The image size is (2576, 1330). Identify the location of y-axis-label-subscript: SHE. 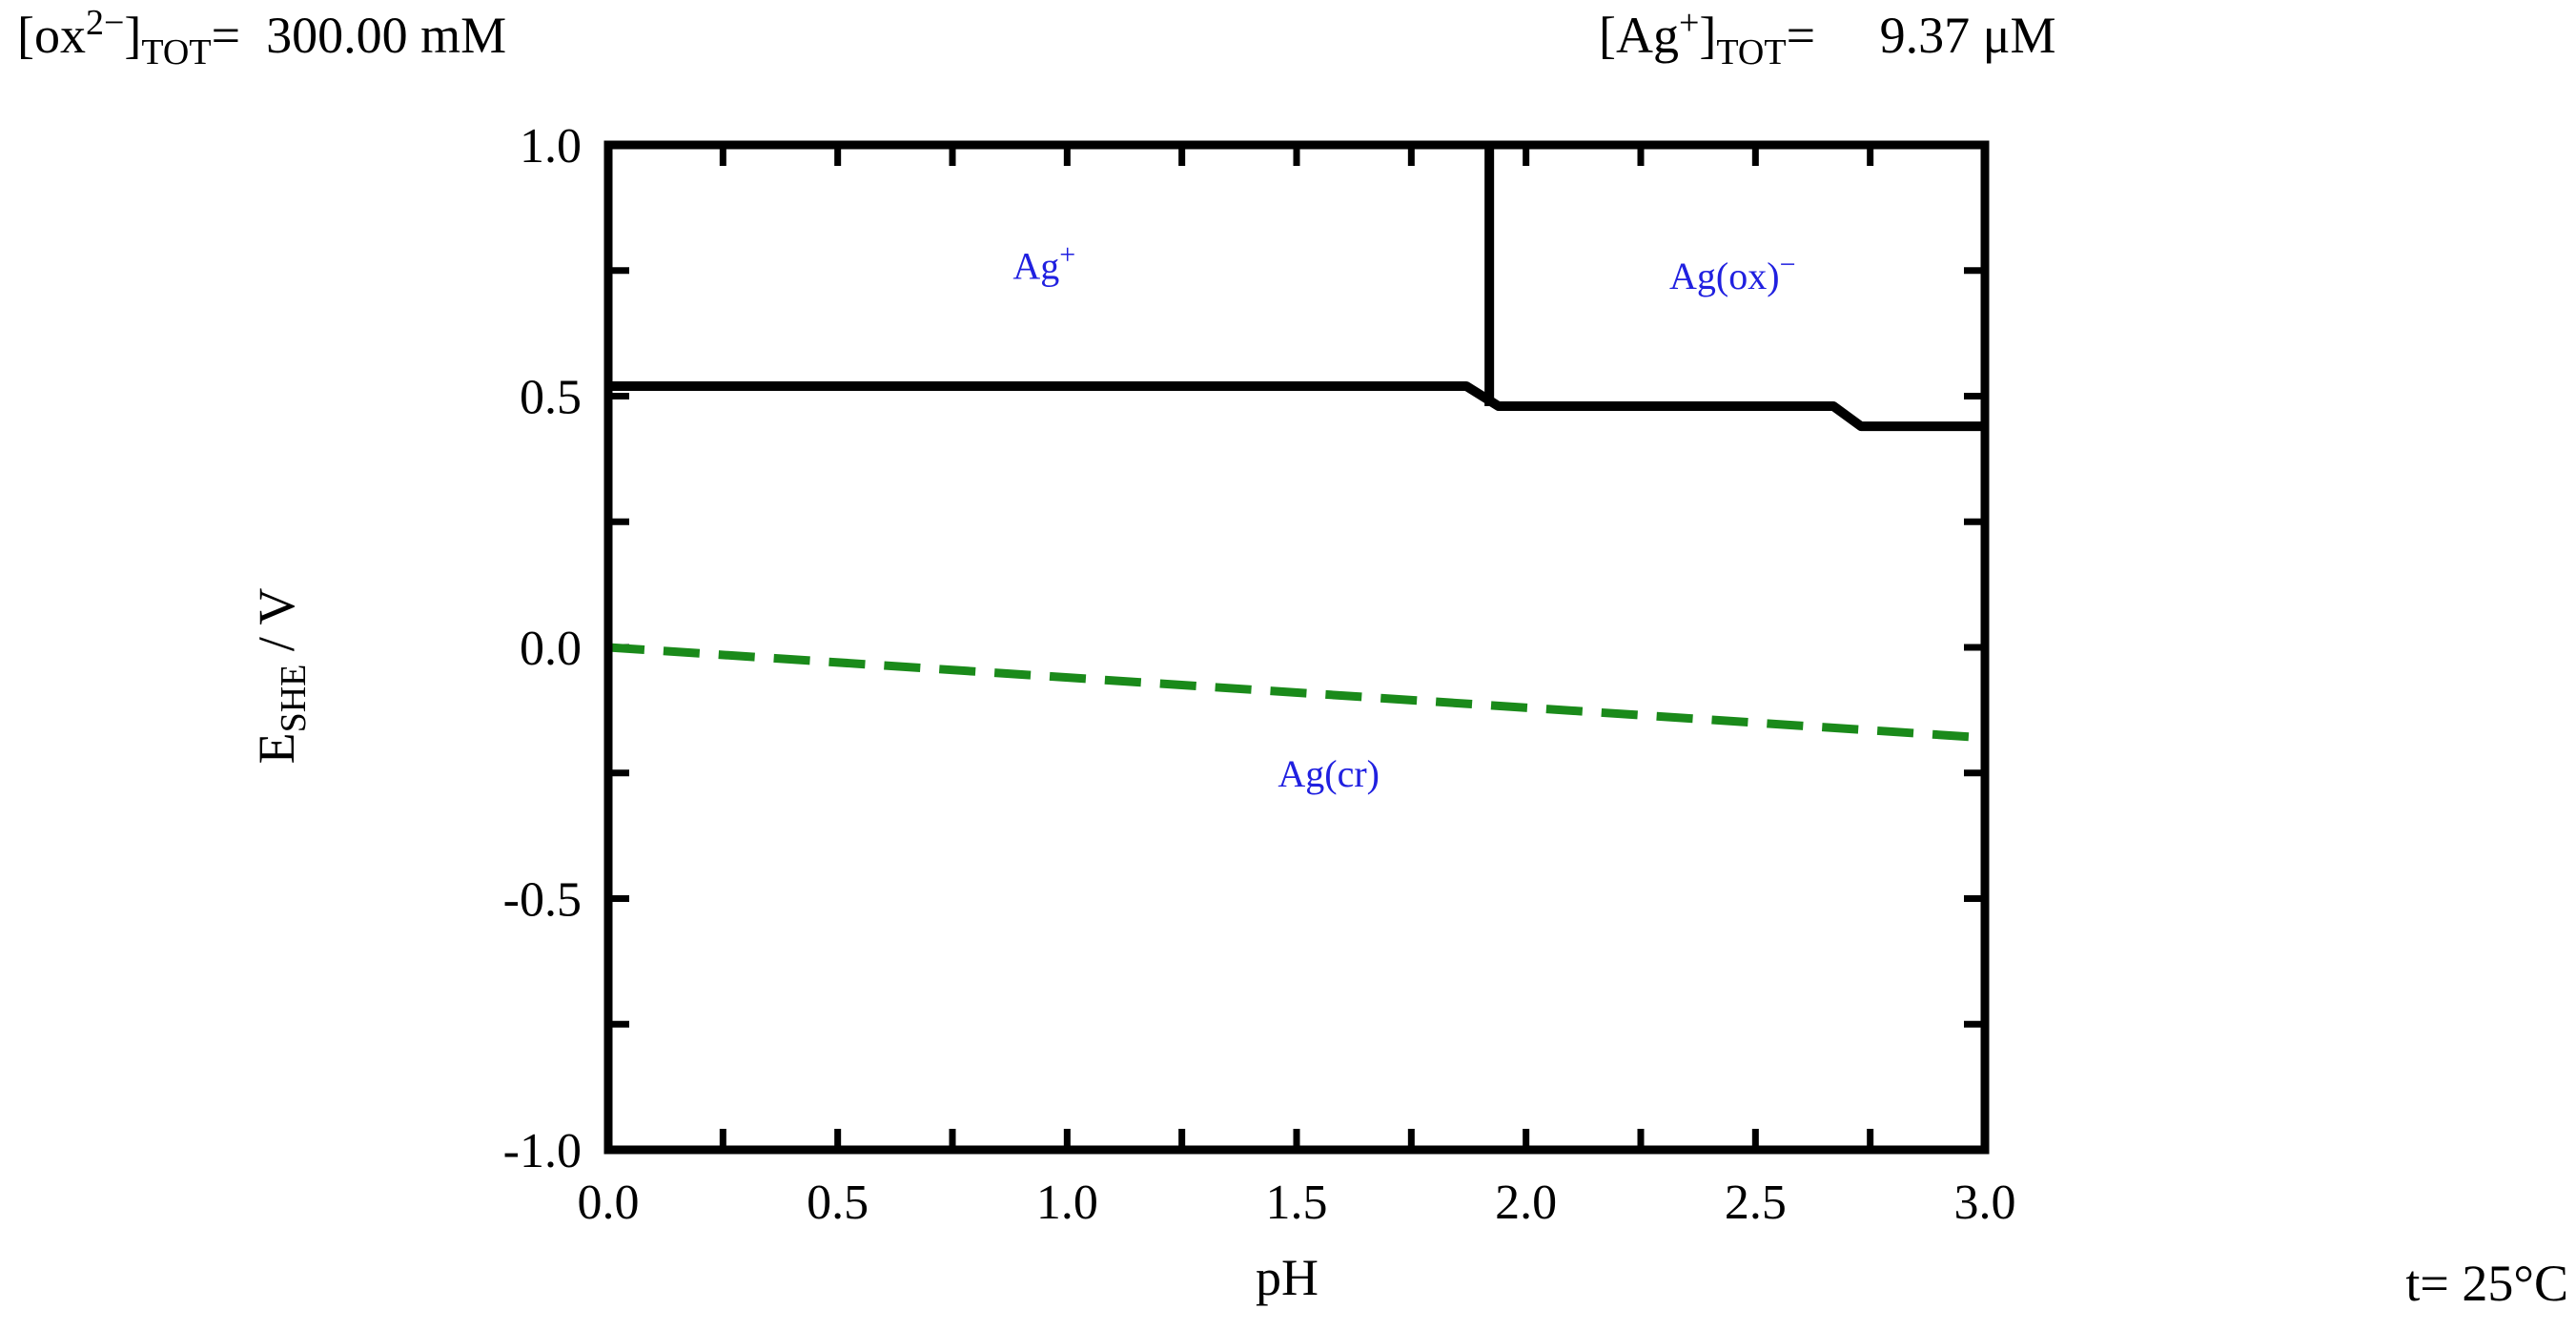
(294, 699).